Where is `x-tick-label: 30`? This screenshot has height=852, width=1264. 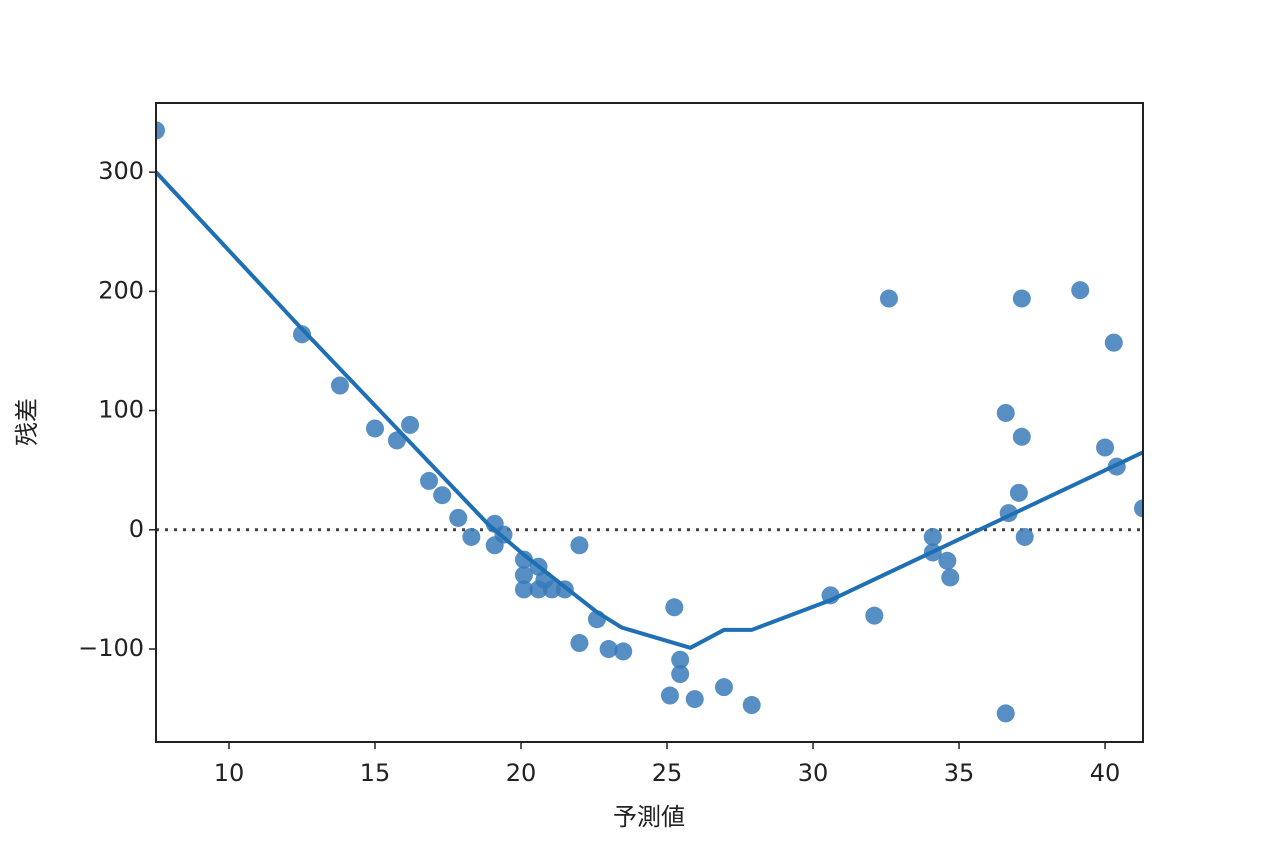 x-tick-label: 30 is located at coordinates (813, 773).